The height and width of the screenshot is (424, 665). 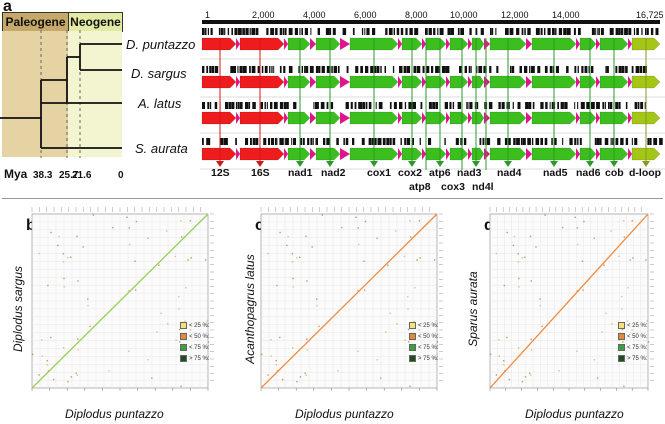 I want to click on gene-label-12s: 12S, so click(x=220, y=173).